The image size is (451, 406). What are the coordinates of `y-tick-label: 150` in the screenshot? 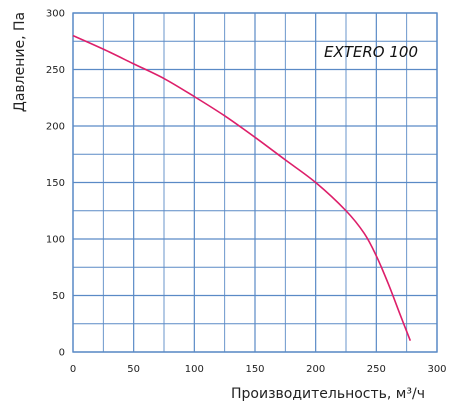 It's located at (55, 183).